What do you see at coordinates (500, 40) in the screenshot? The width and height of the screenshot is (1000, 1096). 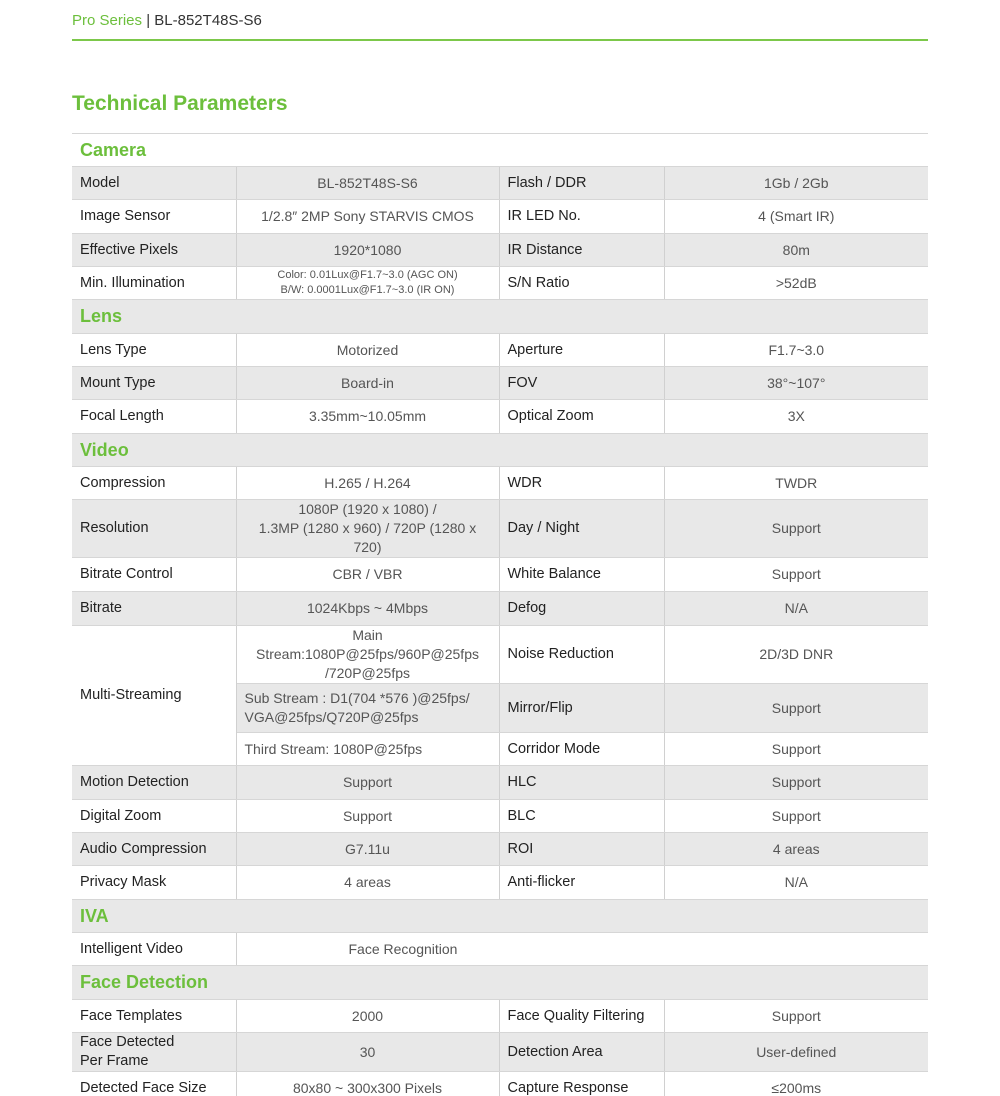 I see `header-divider` at bounding box center [500, 40].